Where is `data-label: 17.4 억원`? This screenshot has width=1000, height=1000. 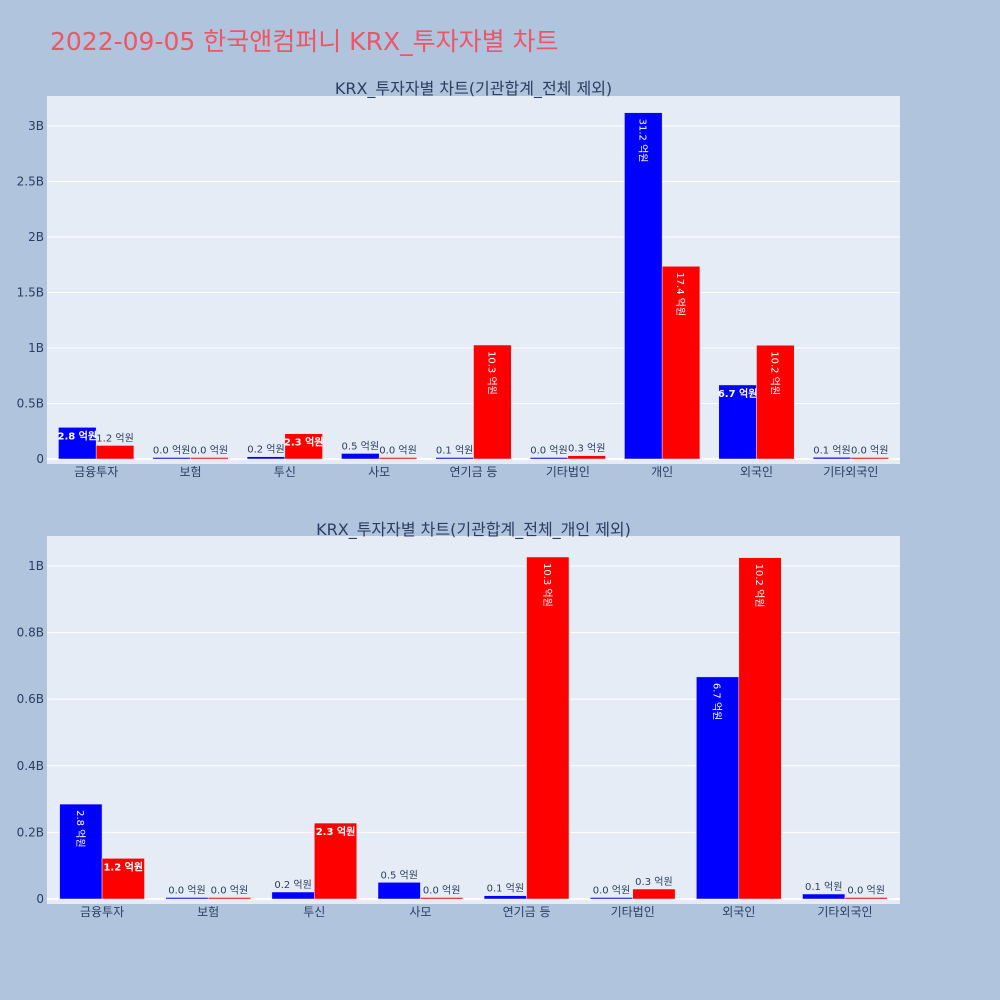 data-label: 17.4 억원 is located at coordinates (680, 294).